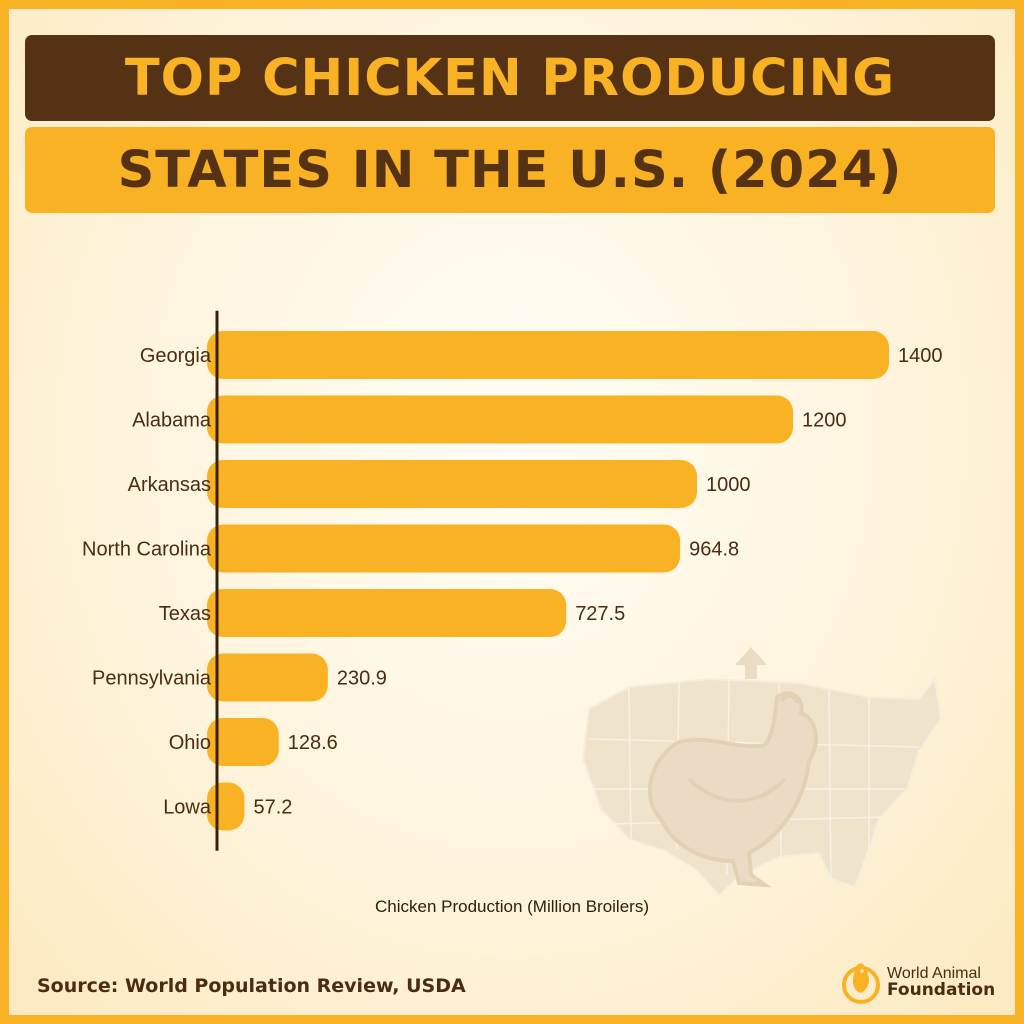  What do you see at coordinates (762, 772) in the screenshot?
I see `us-map-chicken-icon` at bounding box center [762, 772].